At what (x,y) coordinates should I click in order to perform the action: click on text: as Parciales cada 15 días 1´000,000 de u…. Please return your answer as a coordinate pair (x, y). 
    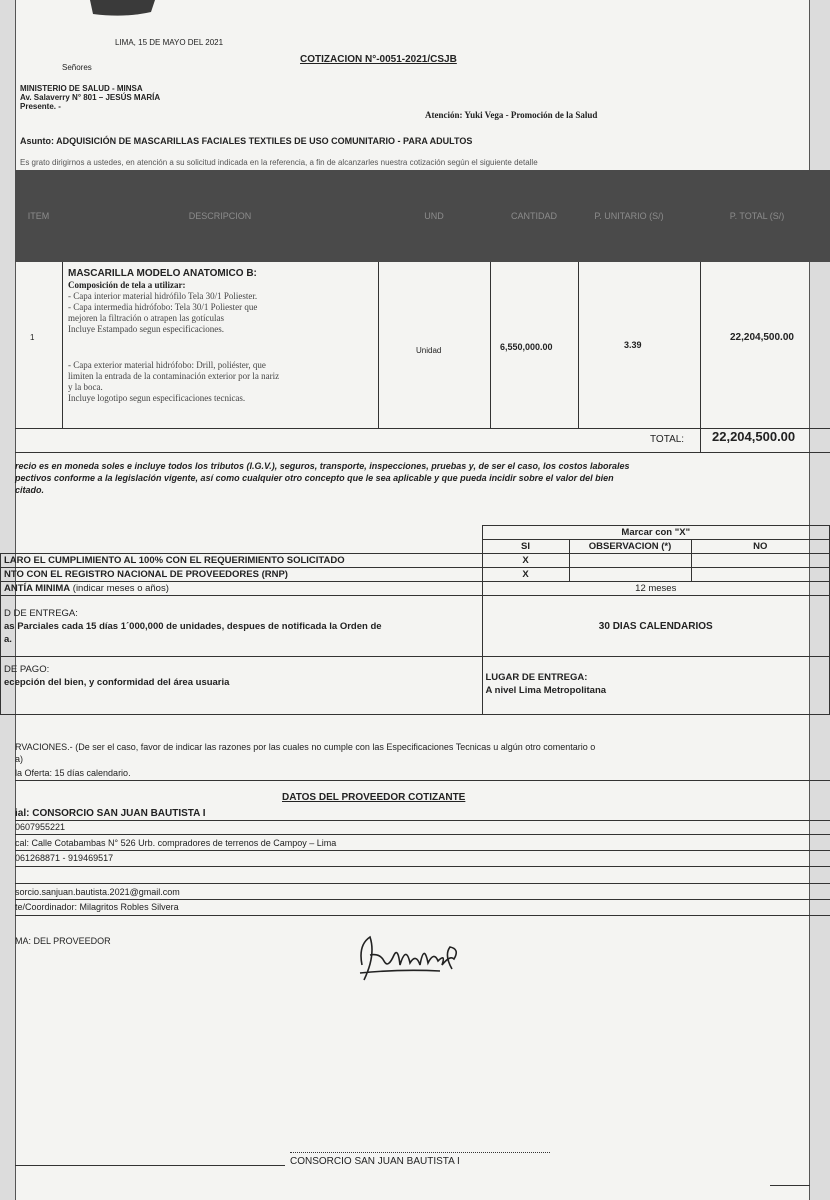
    Looking at the image, I should click on (193, 626).